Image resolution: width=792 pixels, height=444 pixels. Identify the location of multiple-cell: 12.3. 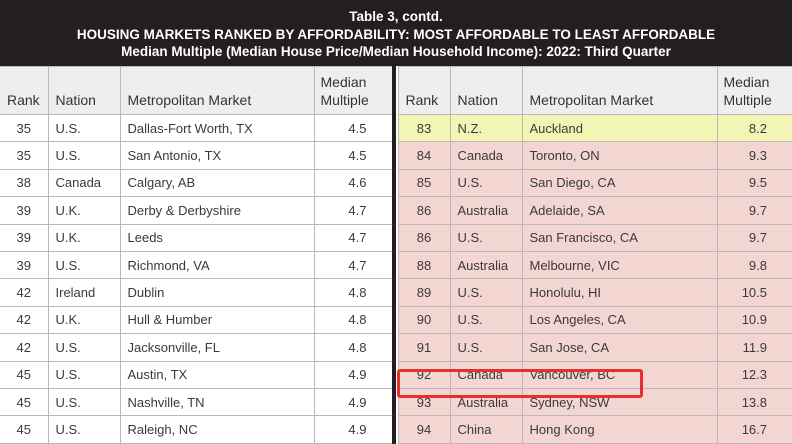
(754, 374).